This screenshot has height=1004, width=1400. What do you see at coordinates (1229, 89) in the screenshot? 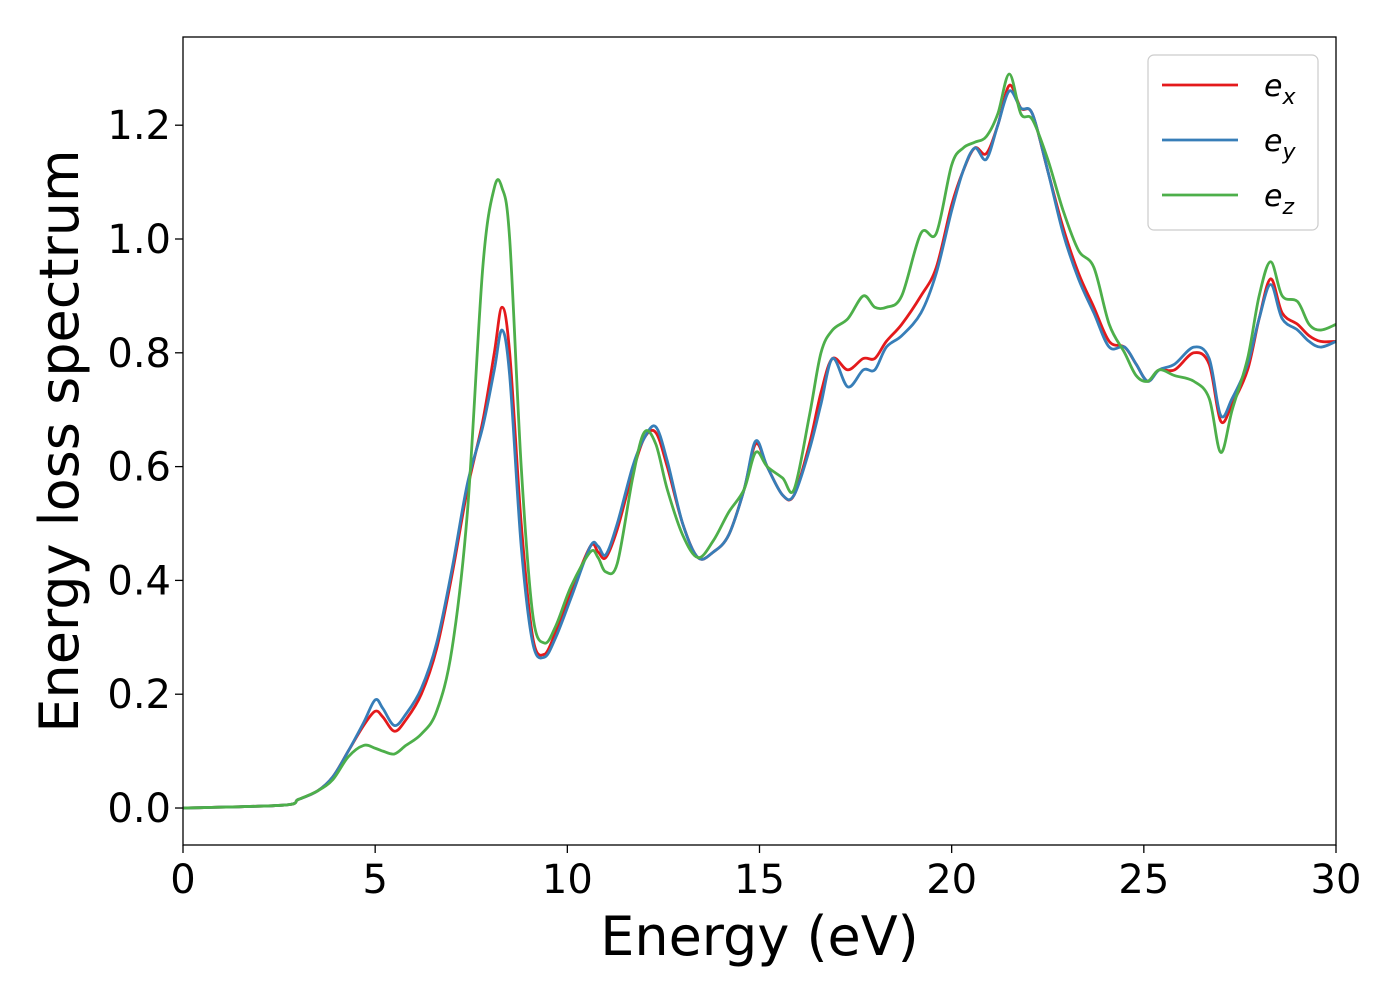
I see `legend-entry-x: ex` at bounding box center [1229, 89].